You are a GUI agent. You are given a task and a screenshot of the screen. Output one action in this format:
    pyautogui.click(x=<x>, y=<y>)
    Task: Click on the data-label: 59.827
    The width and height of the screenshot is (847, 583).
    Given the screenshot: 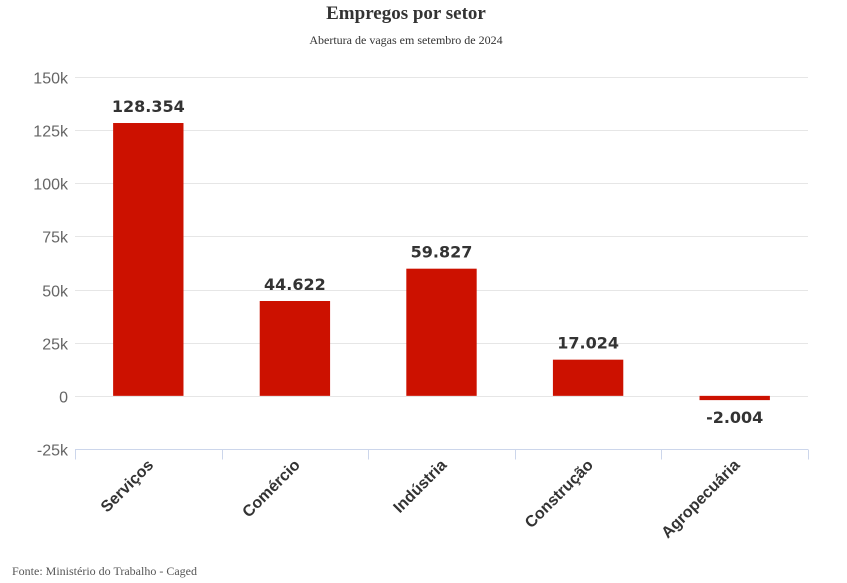 What is the action you would take?
    pyautogui.click(x=442, y=252)
    